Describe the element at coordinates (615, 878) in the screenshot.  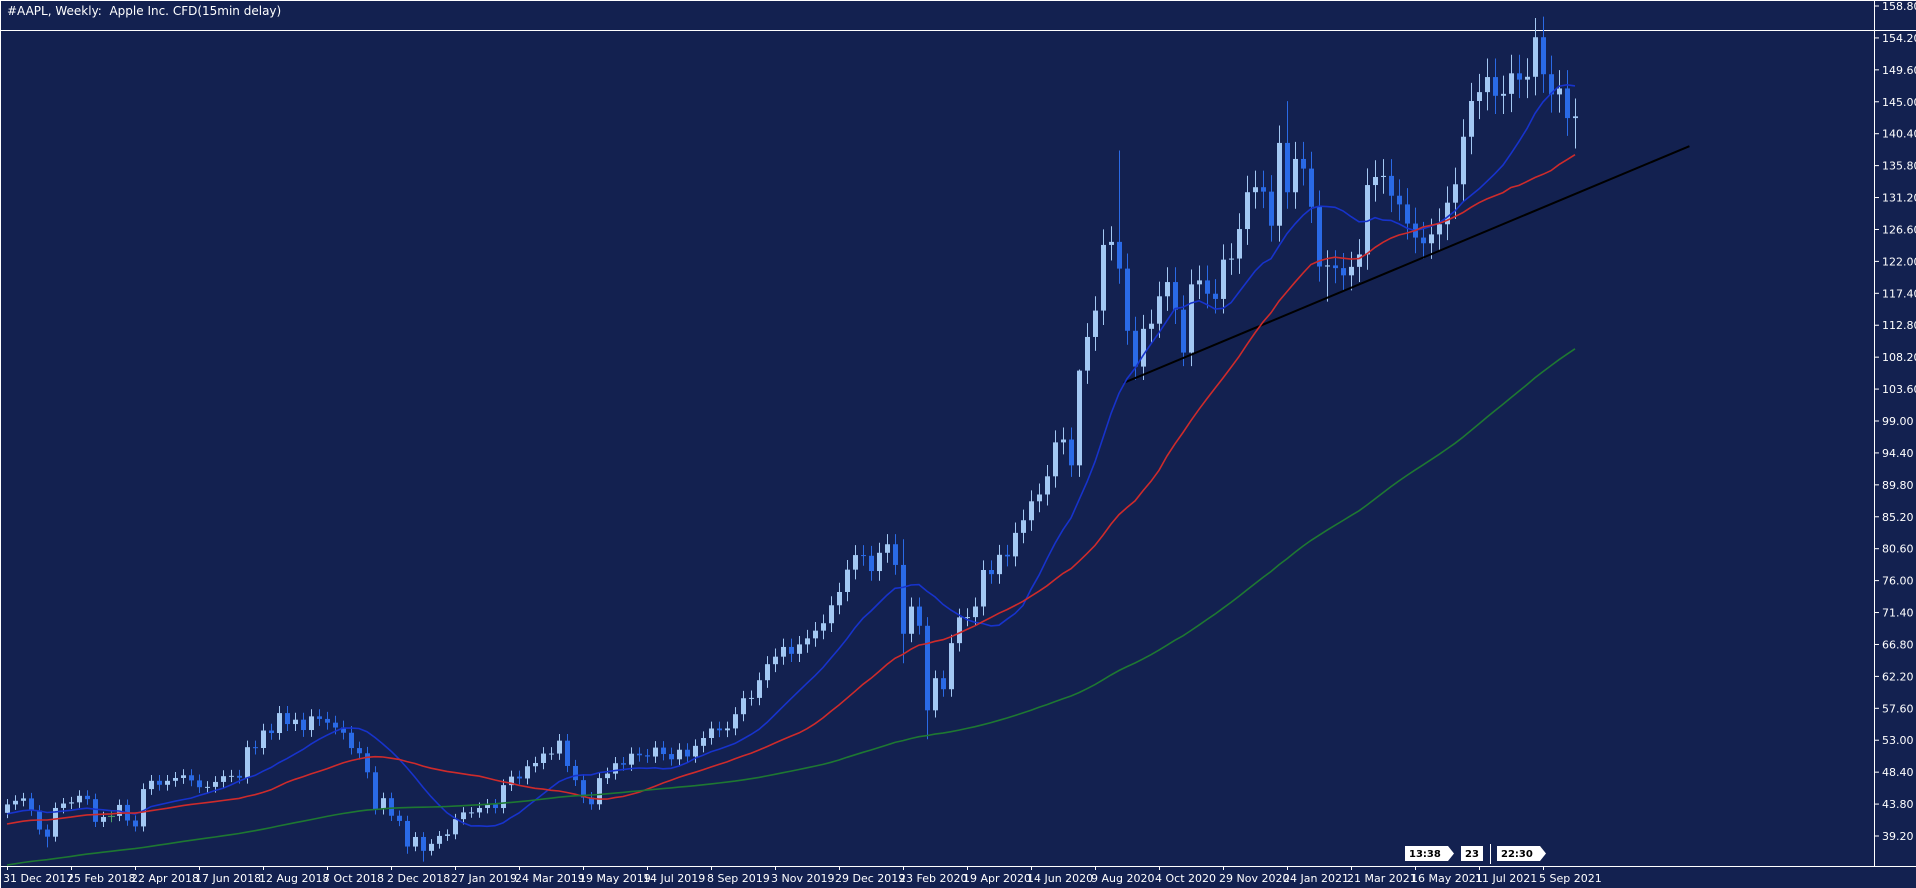
I see `time-label: 19 May 2019` at that location.